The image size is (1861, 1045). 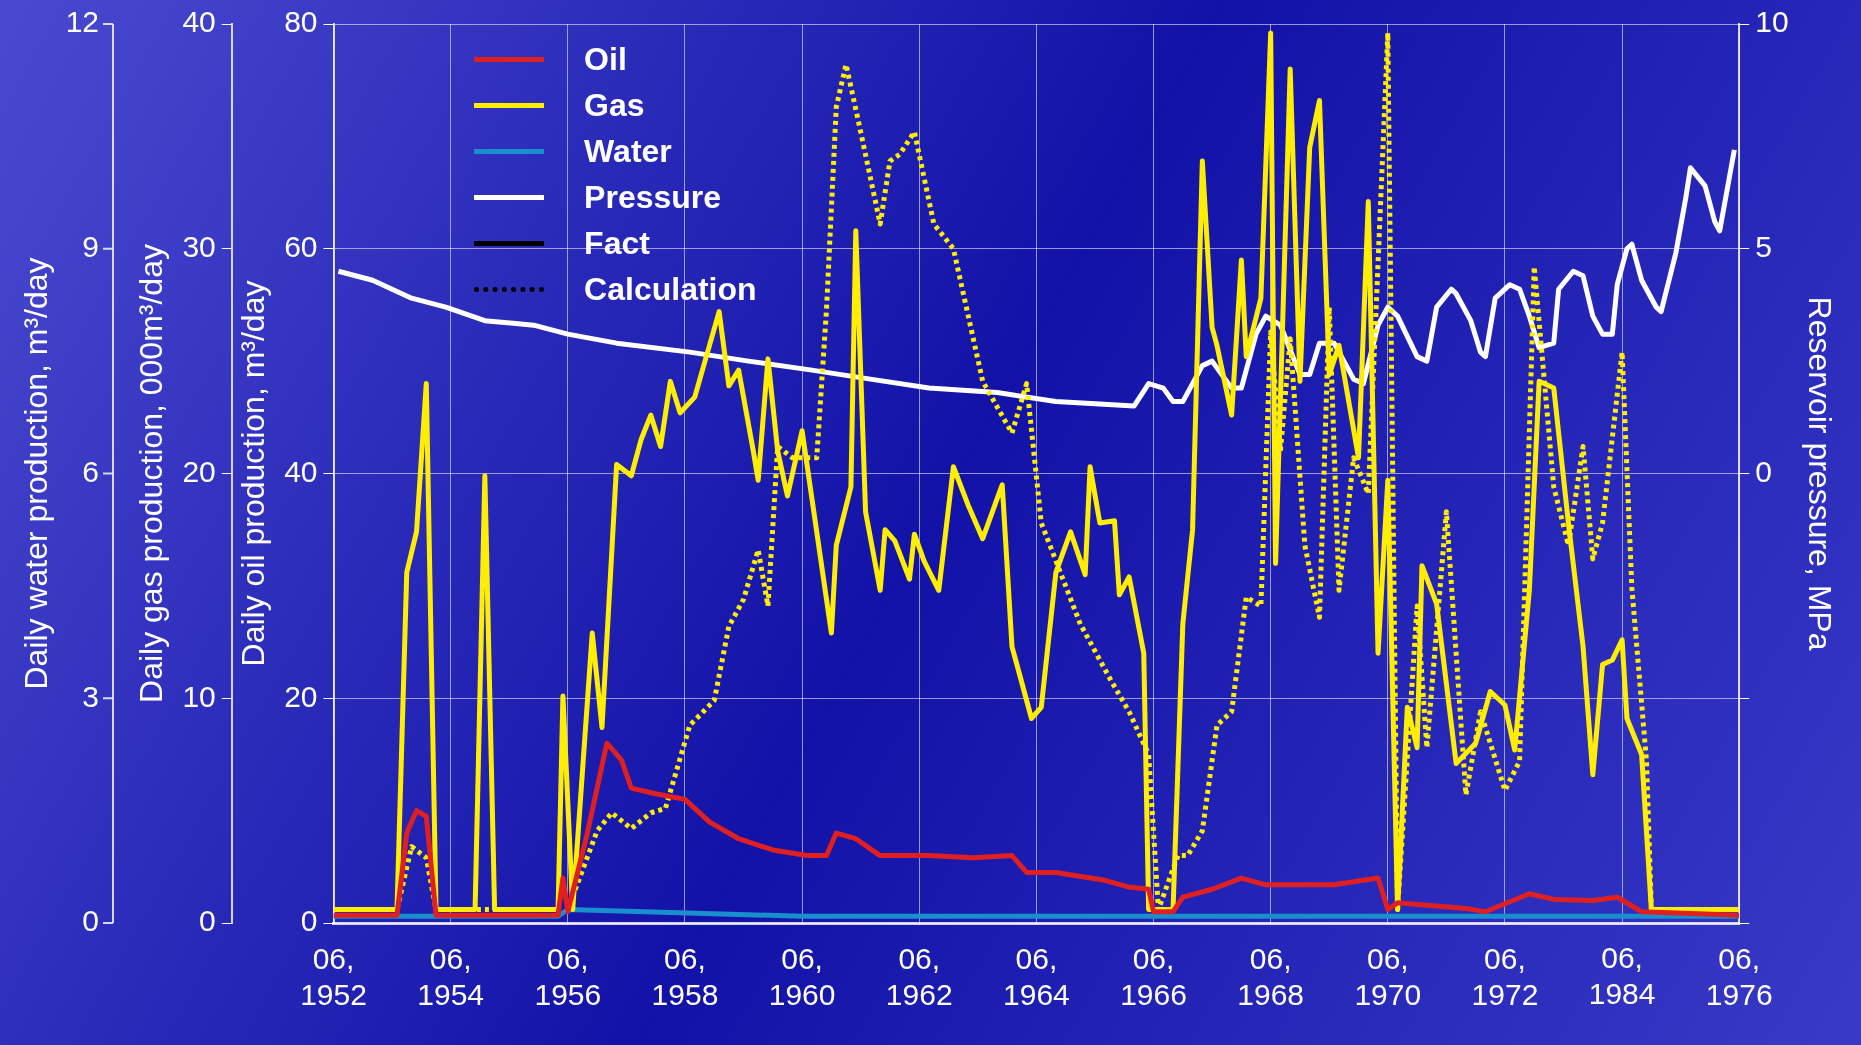 I want to click on legend-label: Fact, so click(x=617, y=243).